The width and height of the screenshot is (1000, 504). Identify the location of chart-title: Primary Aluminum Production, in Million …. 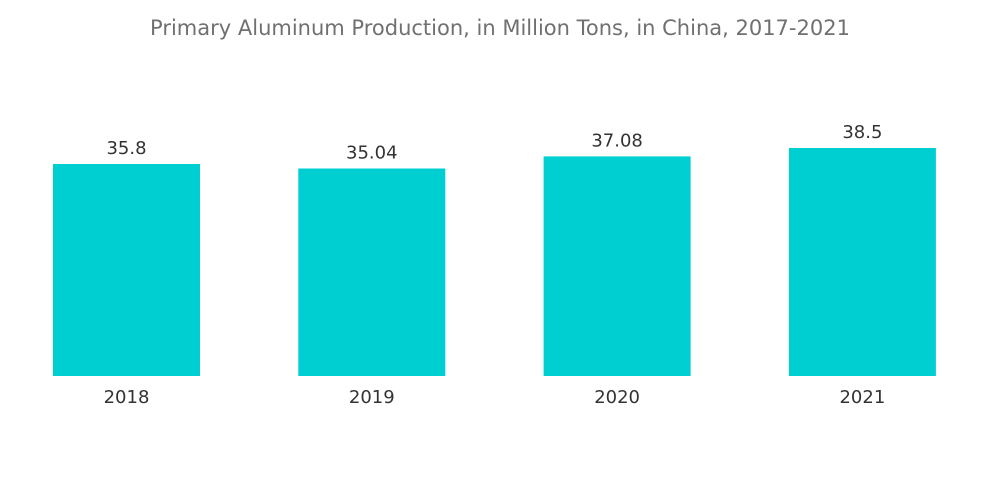
(500, 28).